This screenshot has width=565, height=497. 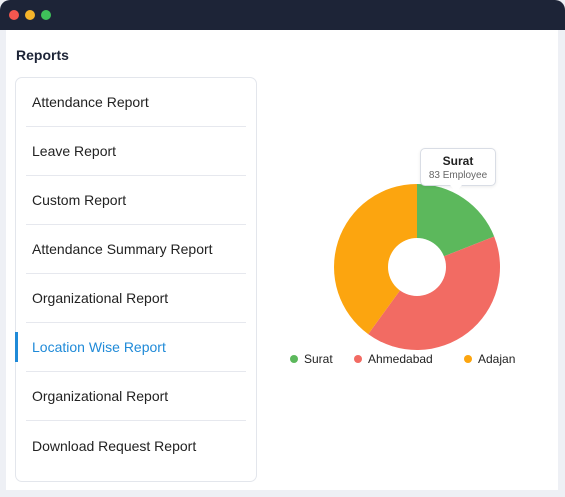 I want to click on minimize-window-button, so click(x=30, y=15).